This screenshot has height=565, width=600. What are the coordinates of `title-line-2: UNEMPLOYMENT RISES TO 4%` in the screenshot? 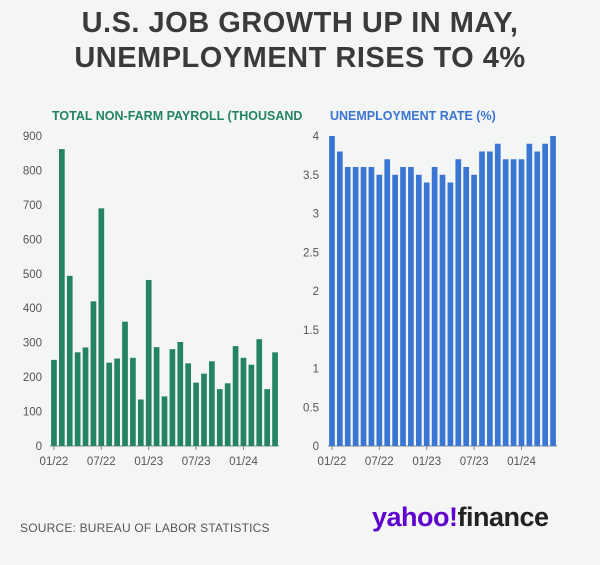 It's located at (300, 58).